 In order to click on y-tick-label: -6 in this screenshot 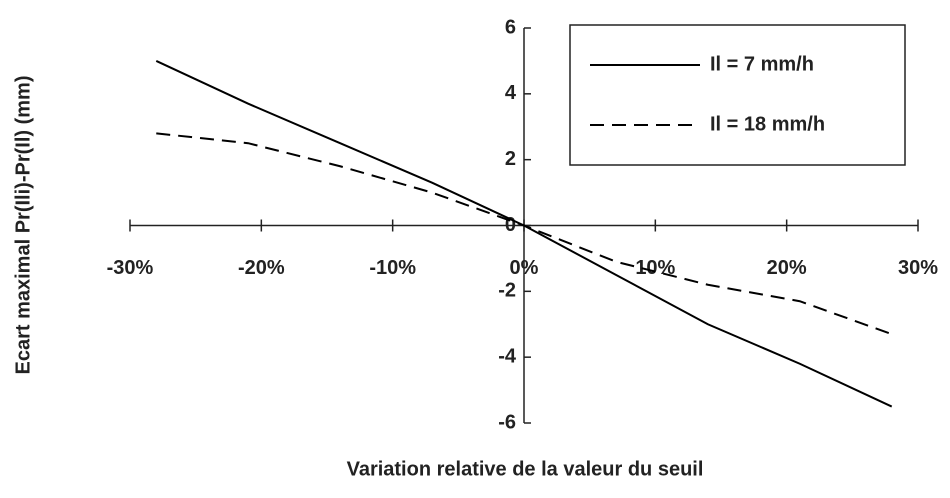, I will do `click(507, 422)`.